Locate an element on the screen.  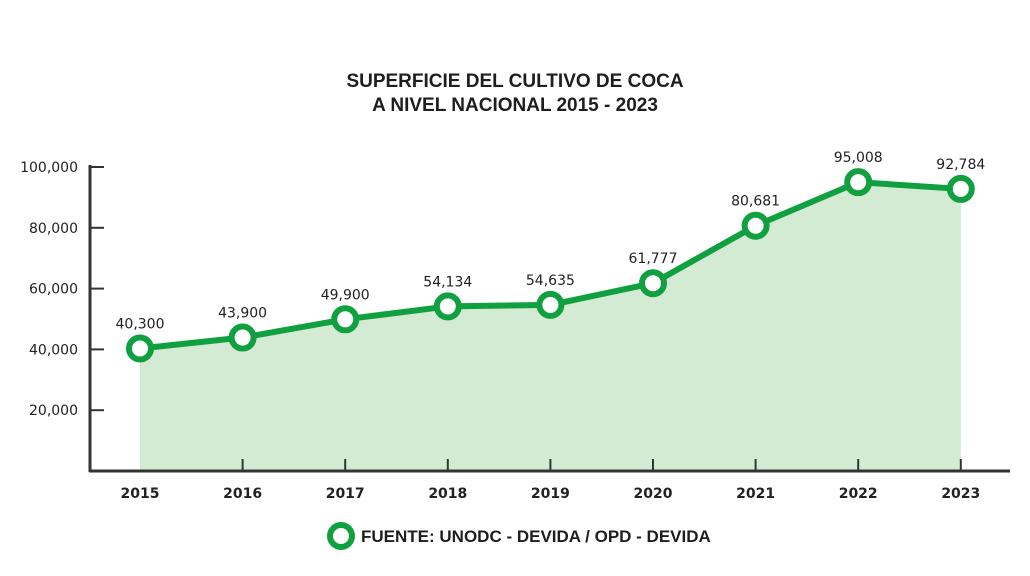
x-tick-label: 2022 is located at coordinates (858, 494).